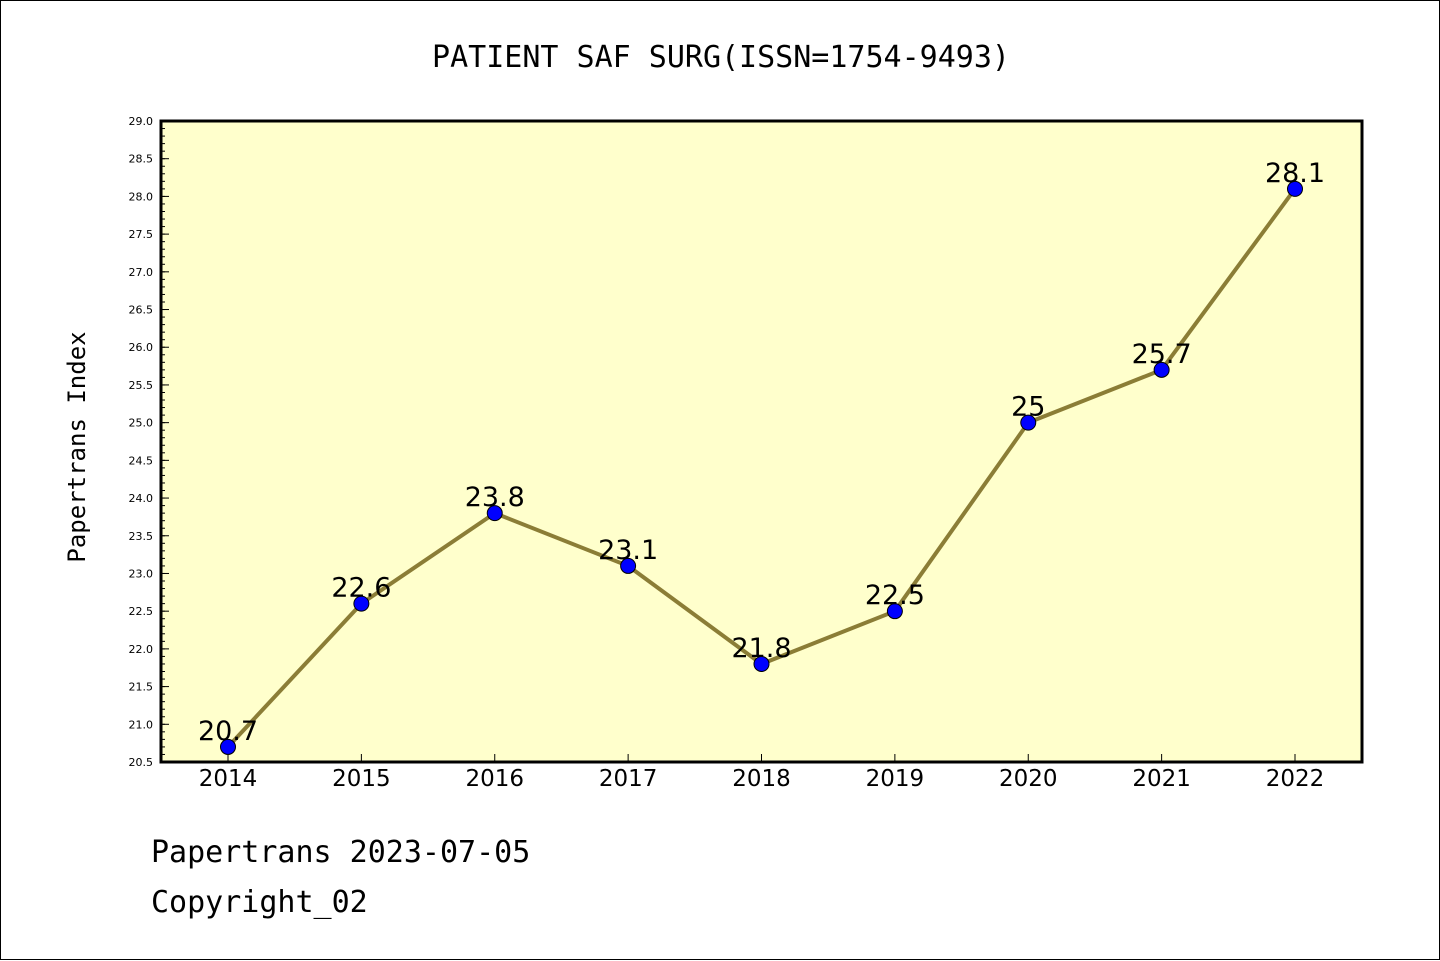  What do you see at coordinates (141, 347) in the screenshot?
I see `y-tick-label: 26.0` at bounding box center [141, 347].